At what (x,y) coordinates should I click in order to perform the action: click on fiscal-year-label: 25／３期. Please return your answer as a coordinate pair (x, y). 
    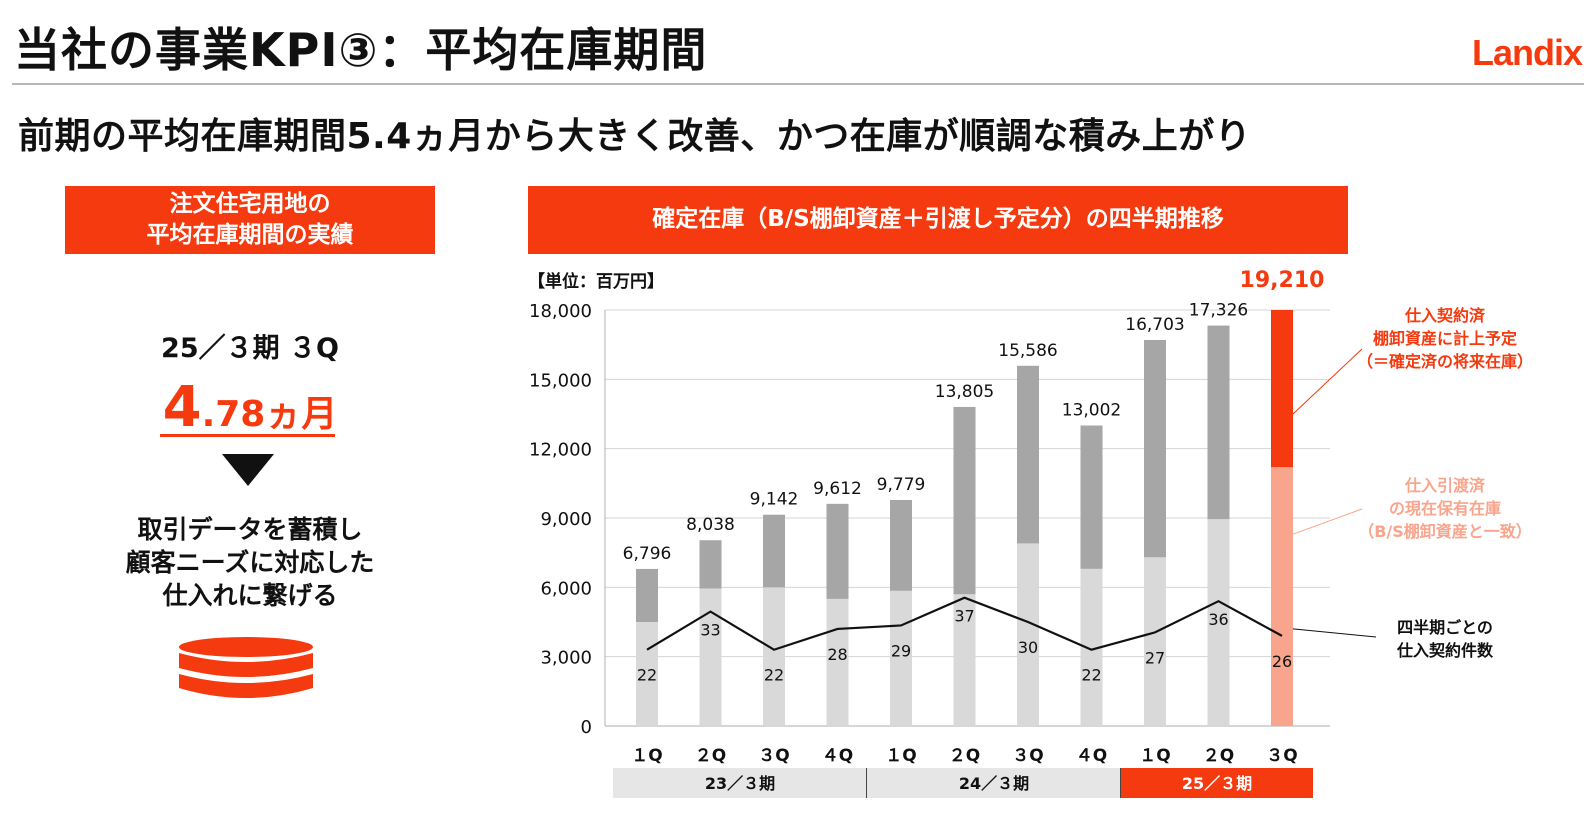
    Looking at the image, I should click on (1217, 783).